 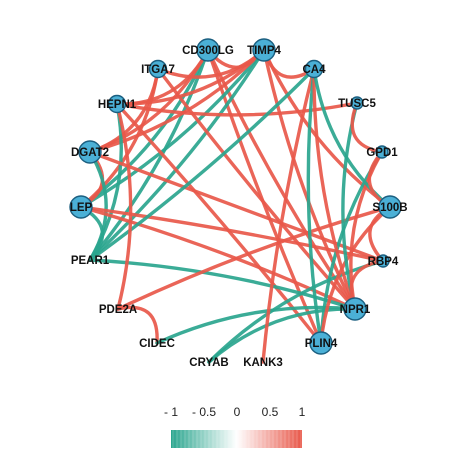 I want to click on node-label-gpd1: GPD1, so click(x=382, y=153).